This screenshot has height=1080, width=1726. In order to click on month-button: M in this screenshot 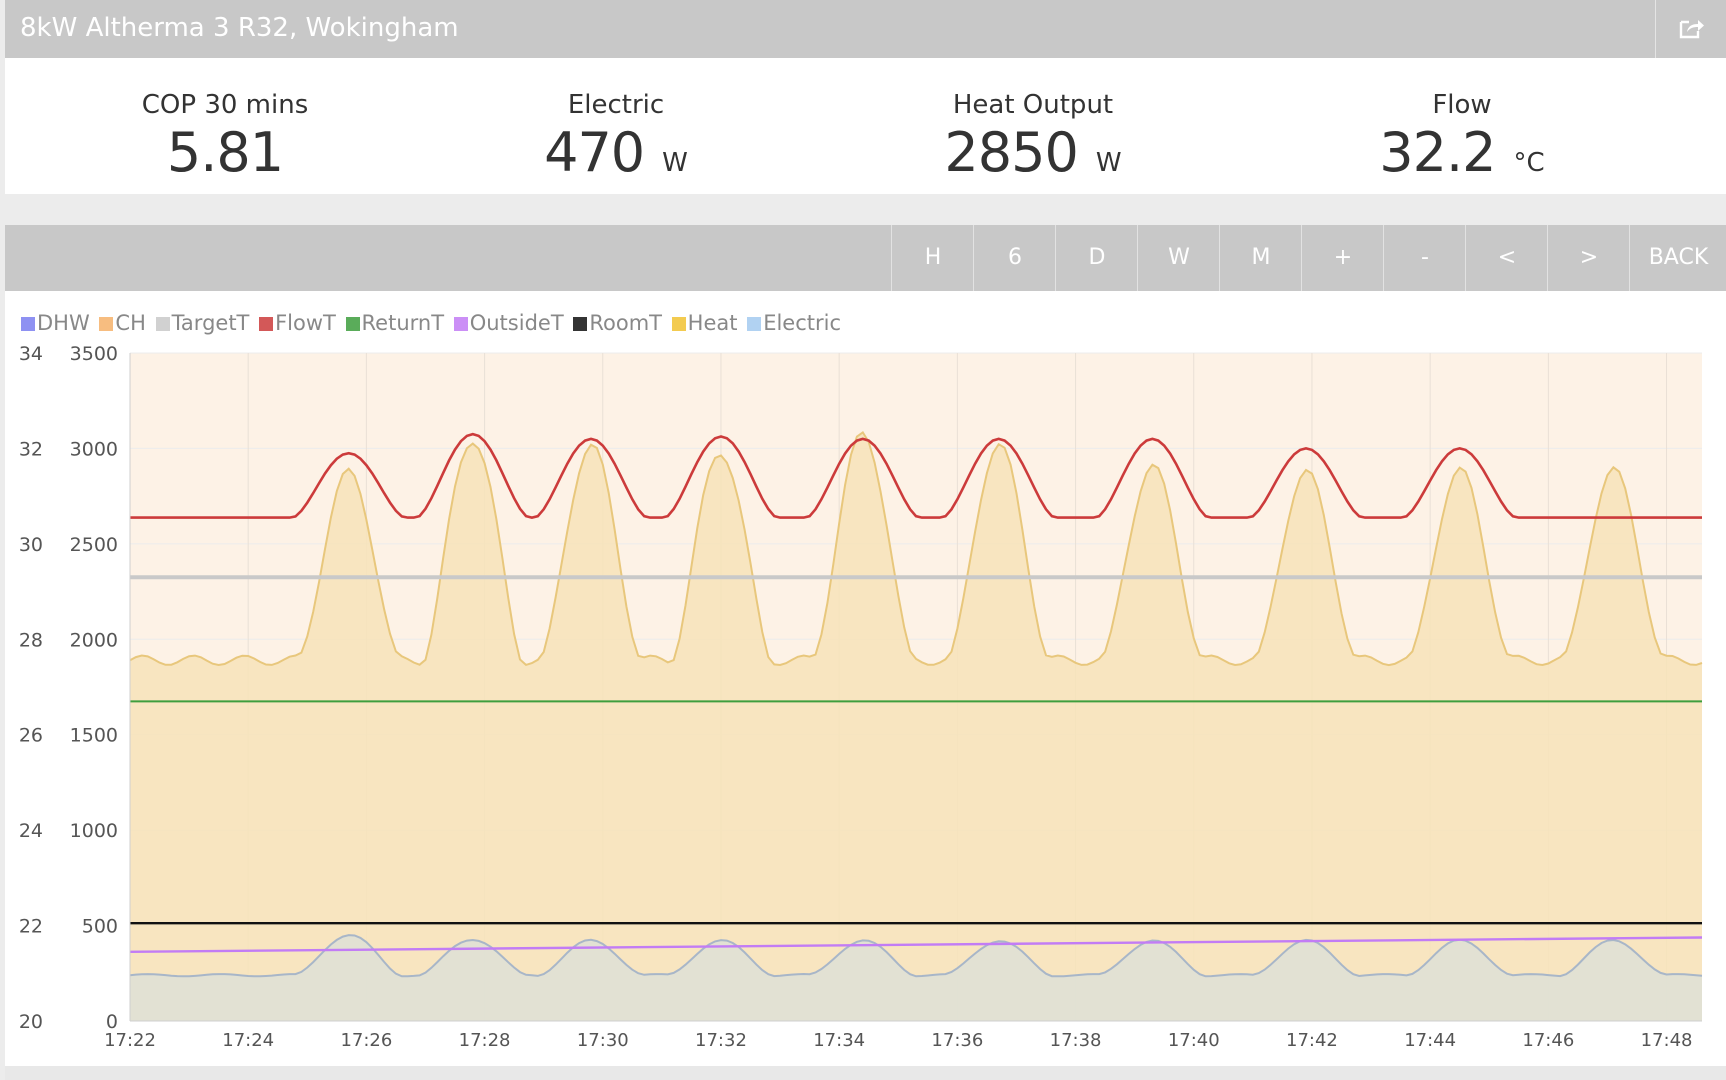, I will do `click(1260, 258)`.